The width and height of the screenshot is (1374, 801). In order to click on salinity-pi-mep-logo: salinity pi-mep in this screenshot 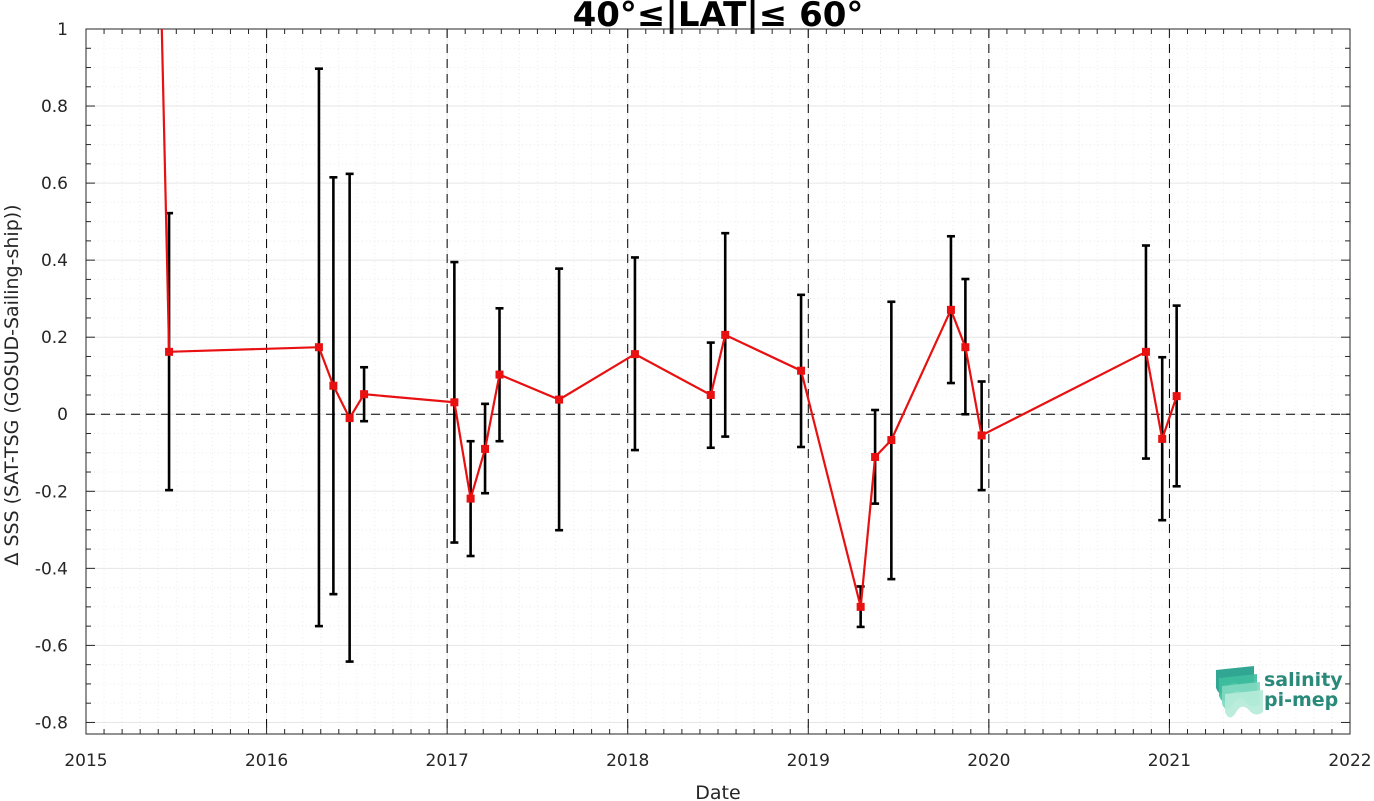, I will do `click(1279, 692)`.